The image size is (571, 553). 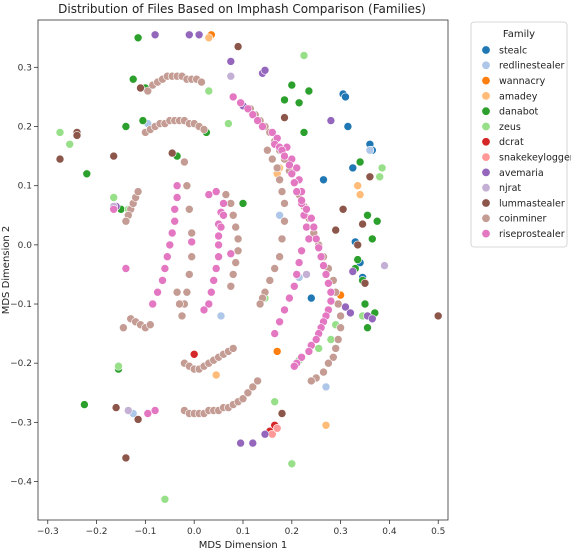 What do you see at coordinates (511, 142) in the screenshot?
I see `legend-label: dcrat` at bounding box center [511, 142].